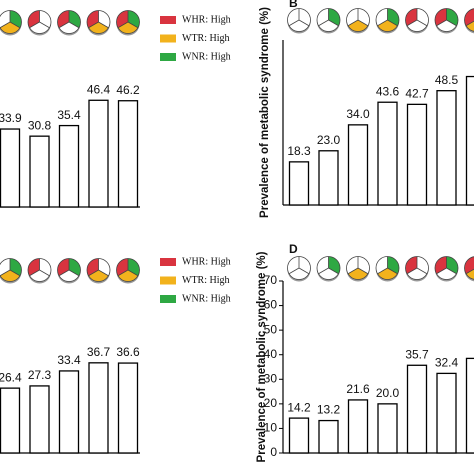 This screenshot has width=474, height=474. I want to click on value-label: 34.0, so click(358, 114).